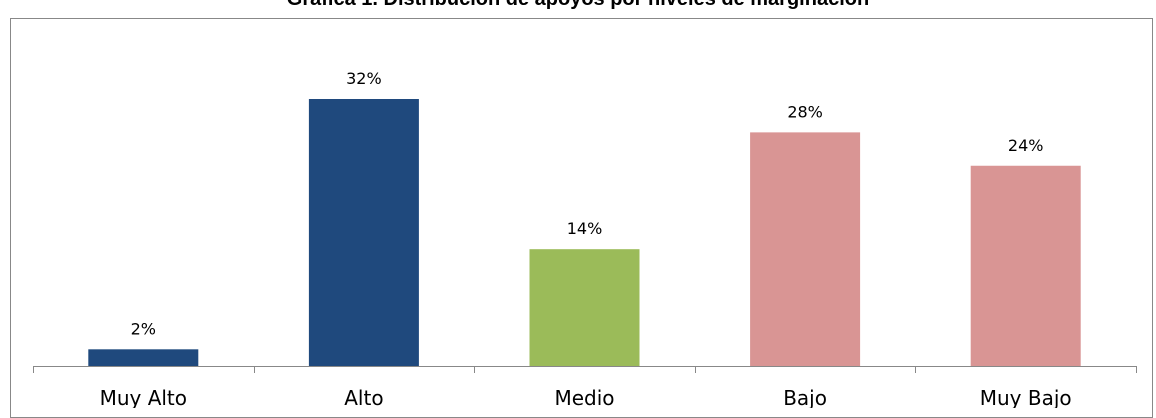 Image resolution: width=1156 pixels, height=418 pixels. I want to click on bar-muy-alto, so click(143, 357).